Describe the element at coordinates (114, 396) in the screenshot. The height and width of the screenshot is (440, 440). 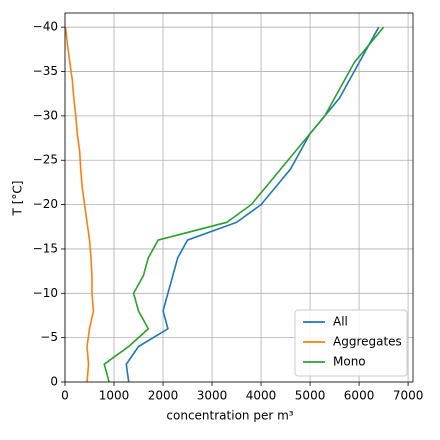
I see `x-tick-label: 1000` at that location.